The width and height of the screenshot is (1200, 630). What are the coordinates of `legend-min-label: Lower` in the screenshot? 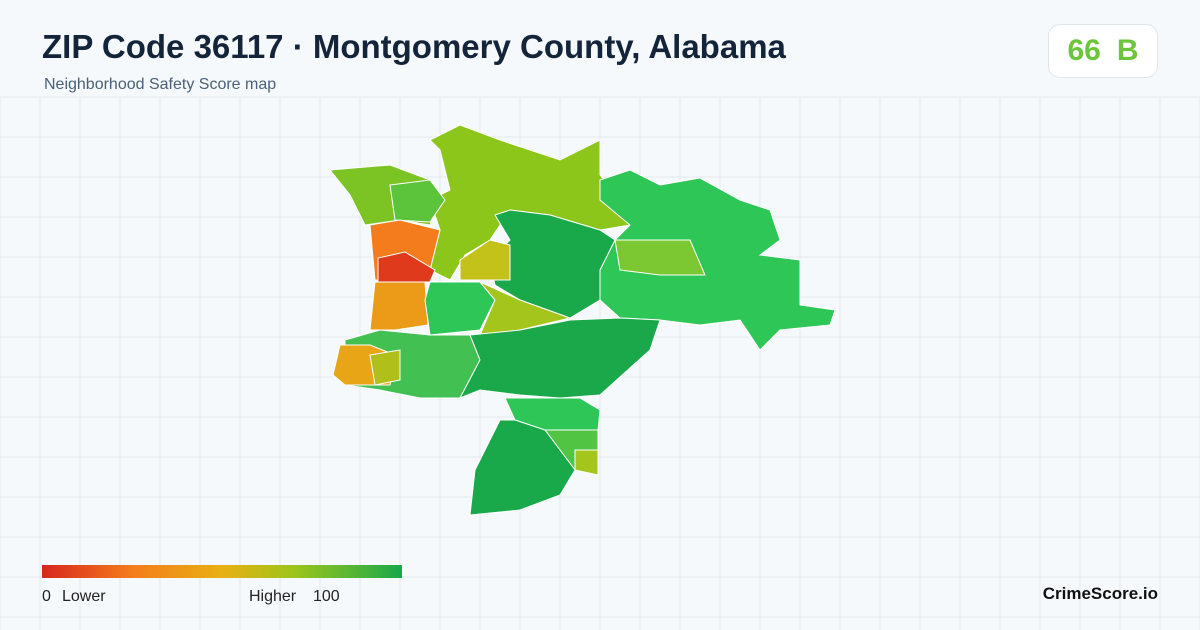 It's located at (84, 596).